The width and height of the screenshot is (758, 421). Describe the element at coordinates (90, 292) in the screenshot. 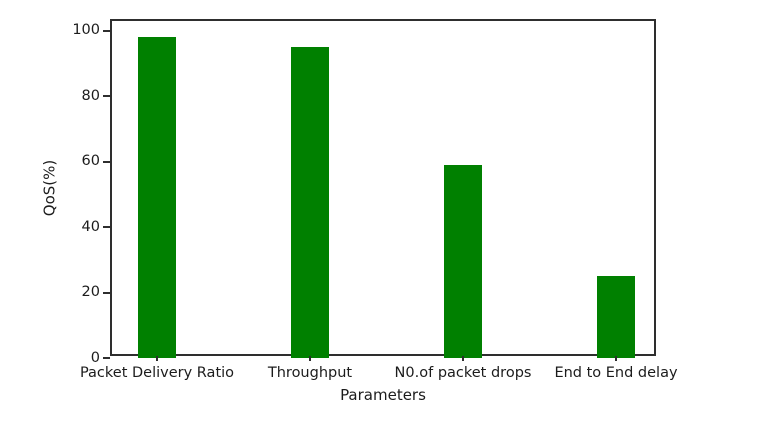

I see `y-tick-label: 20` at that location.